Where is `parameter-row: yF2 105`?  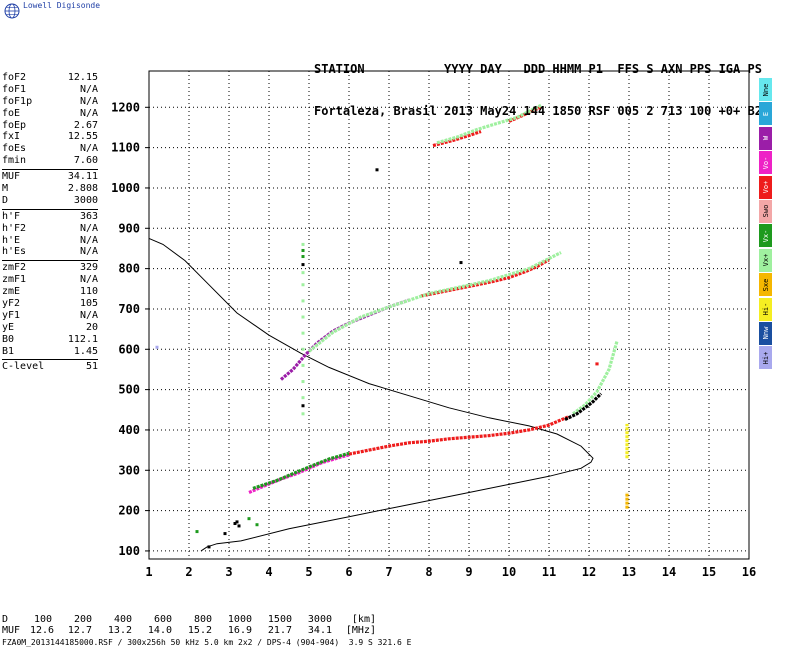 parameter-row: yF2 105 is located at coordinates (50, 304).